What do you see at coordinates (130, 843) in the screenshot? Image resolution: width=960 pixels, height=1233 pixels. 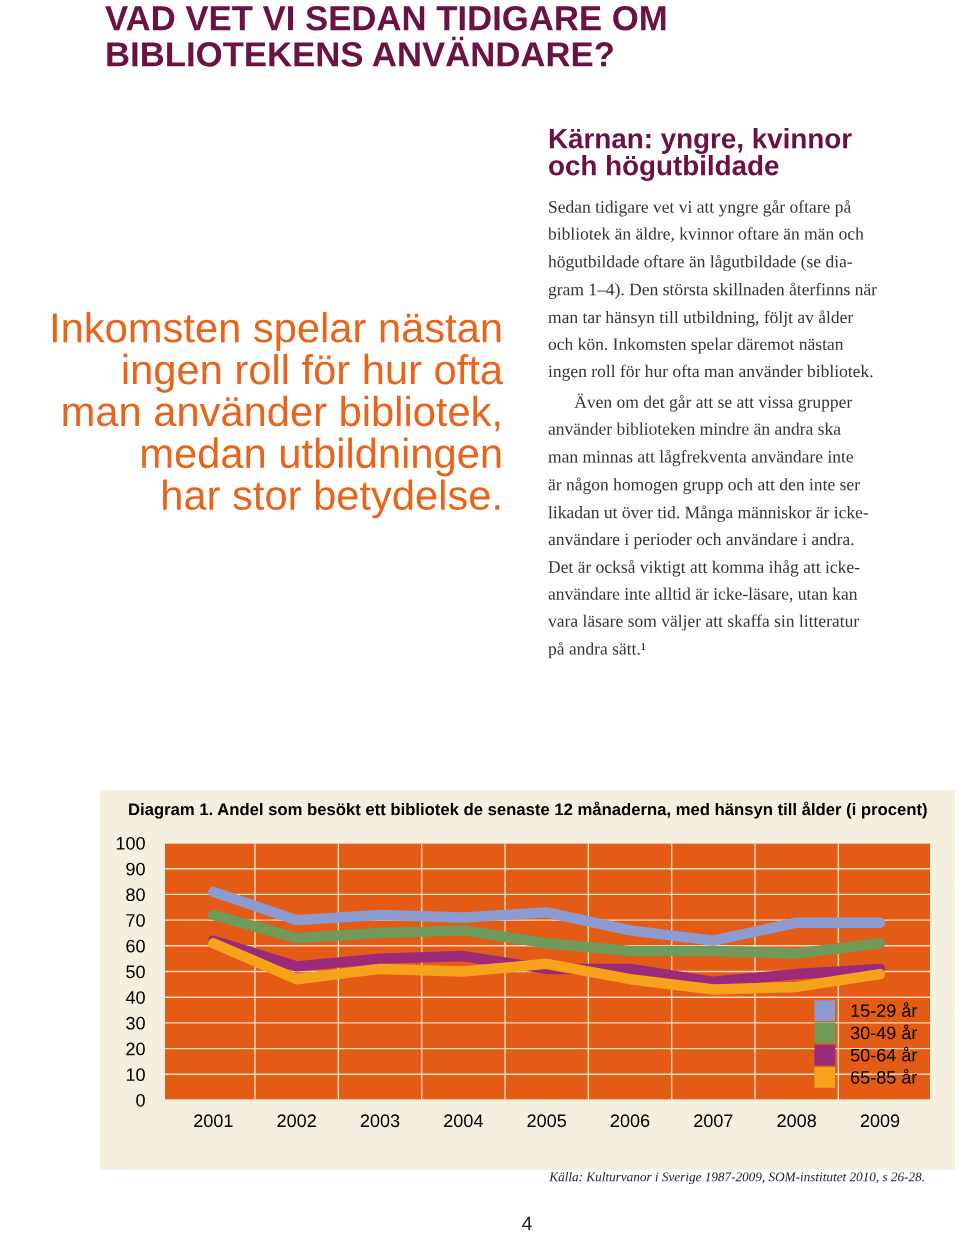 I see `y-tick-label: 100` at bounding box center [130, 843].